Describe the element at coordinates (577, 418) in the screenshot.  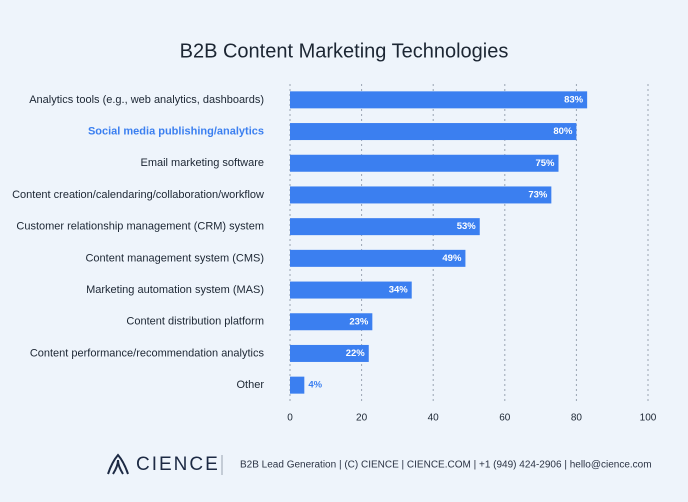
I see `x-tick-label: 80` at that location.